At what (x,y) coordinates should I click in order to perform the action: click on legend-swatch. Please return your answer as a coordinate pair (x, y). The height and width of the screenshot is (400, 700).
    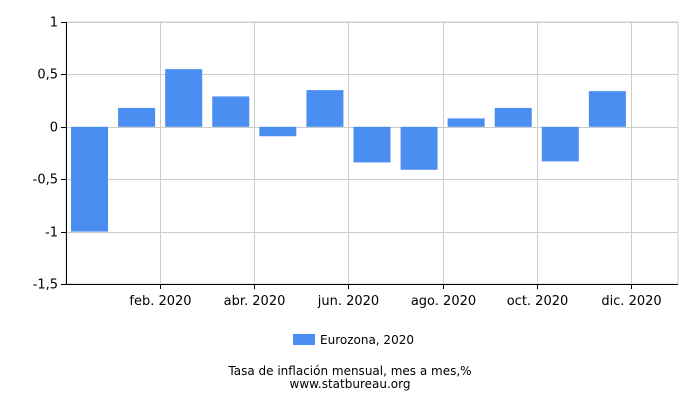
    Looking at the image, I should click on (304, 339).